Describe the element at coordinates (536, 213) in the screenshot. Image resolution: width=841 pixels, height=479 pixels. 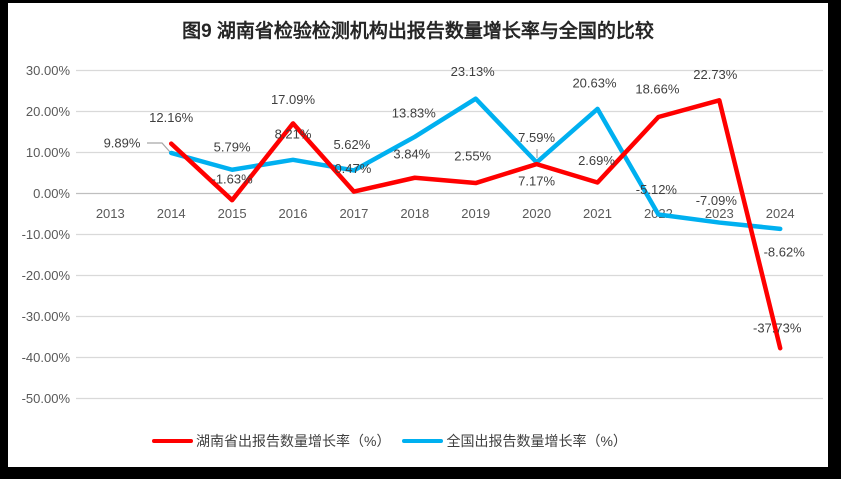
I see `svg-text: 2020` at that location.